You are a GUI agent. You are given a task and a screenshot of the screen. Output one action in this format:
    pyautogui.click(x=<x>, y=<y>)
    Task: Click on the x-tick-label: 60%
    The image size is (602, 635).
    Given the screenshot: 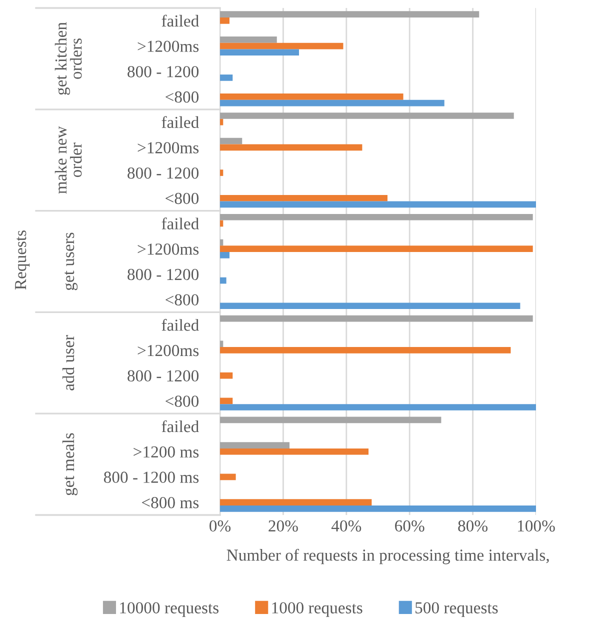 What is the action you would take?
    pyautogui.click(x=409, y=526)
    